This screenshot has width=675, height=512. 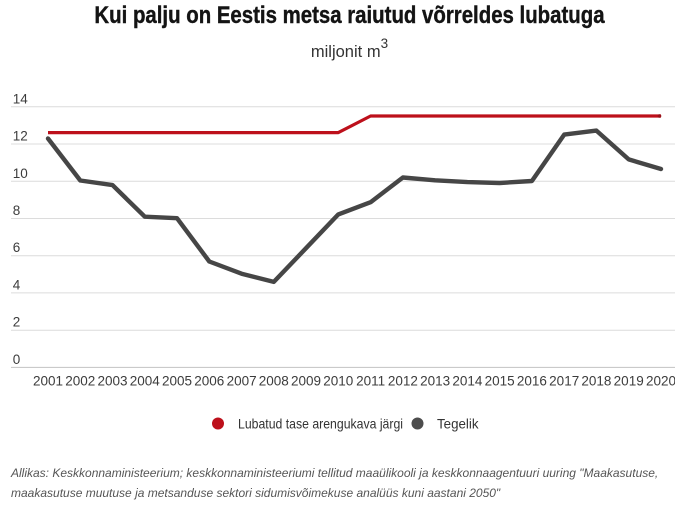 What do you see at coordinates (242, 381) in the screenshot?
I see `svg-text: 2007` at bounding box center [242, 381].